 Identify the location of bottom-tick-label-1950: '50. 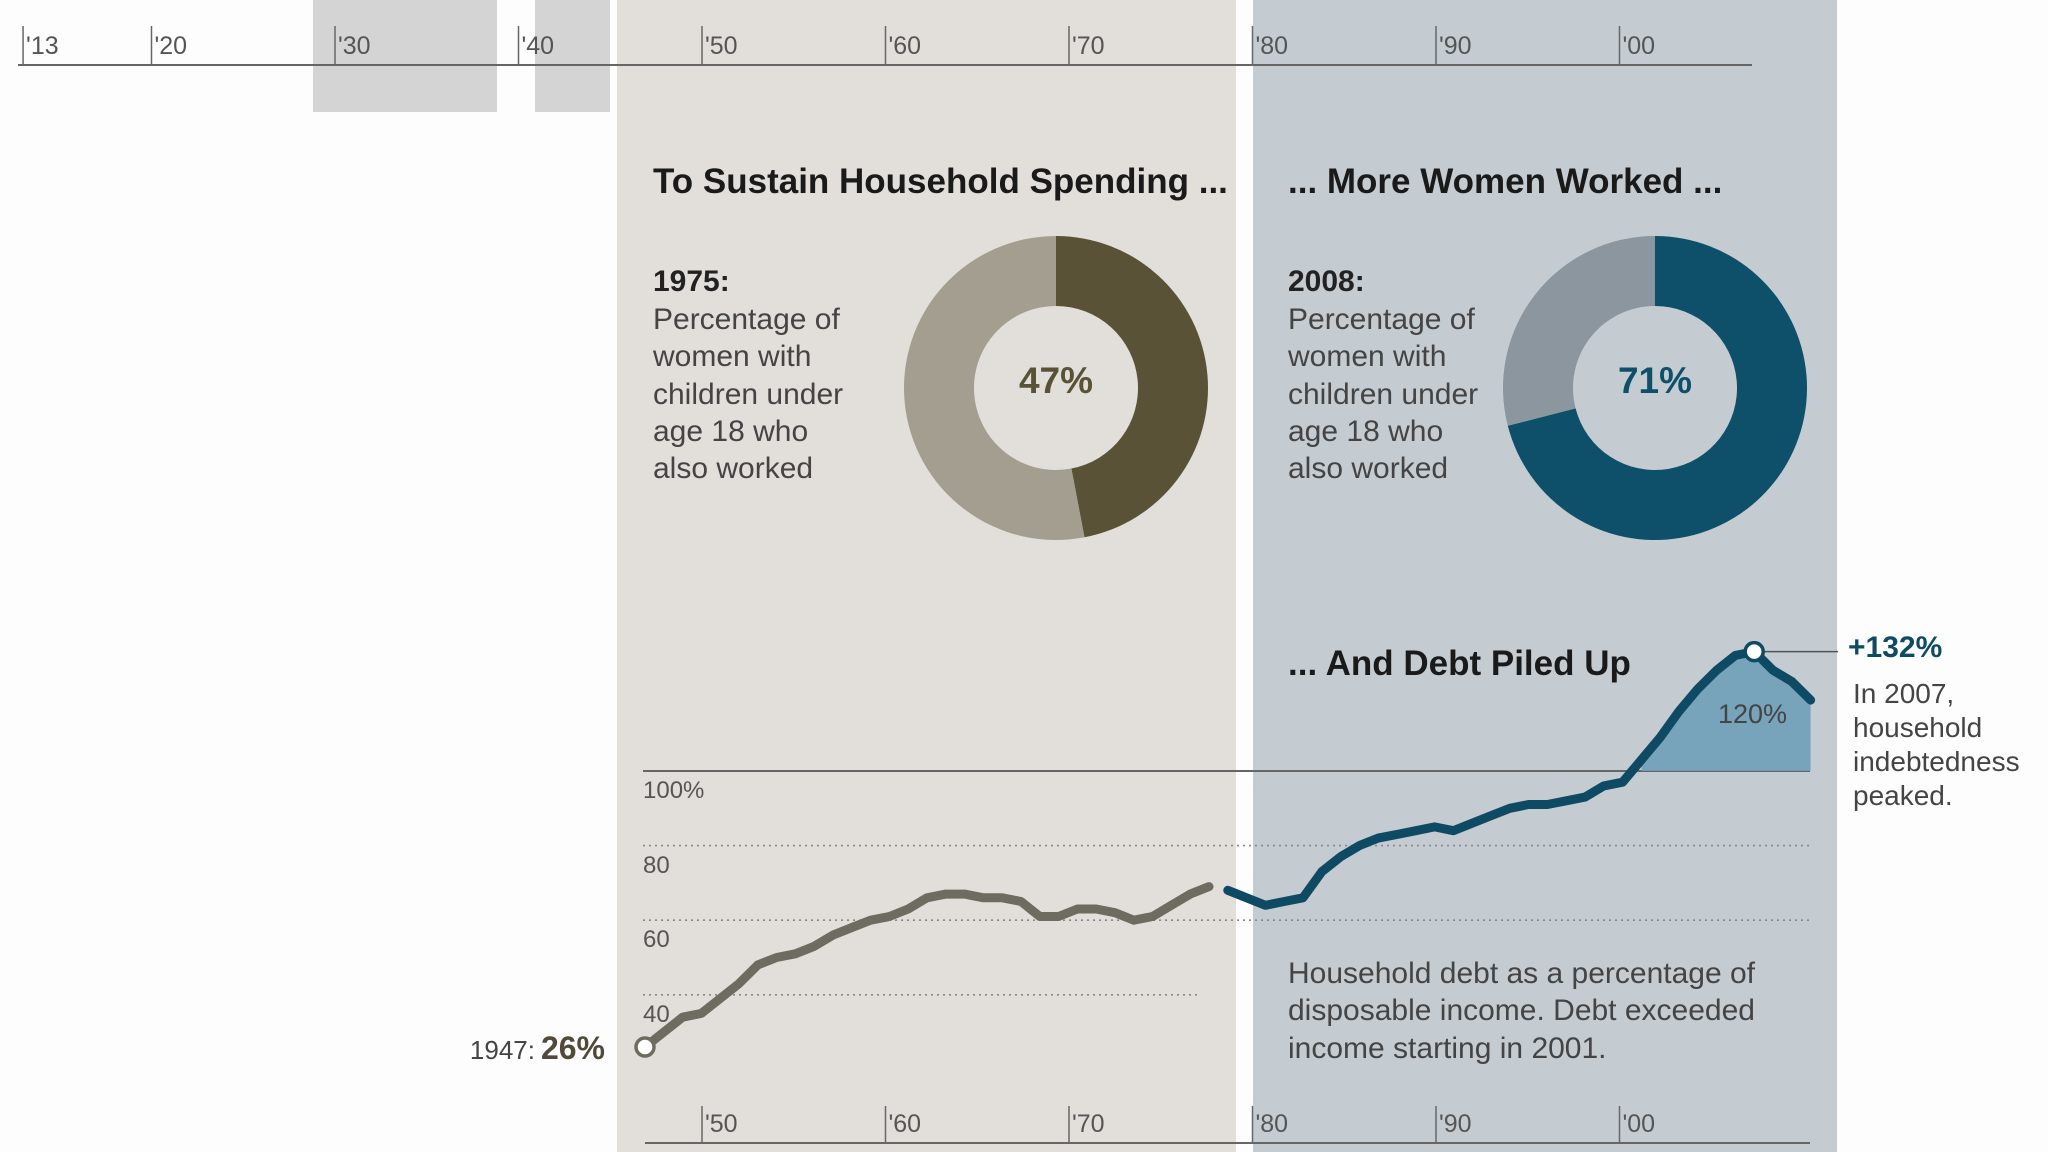
(721, 1124).